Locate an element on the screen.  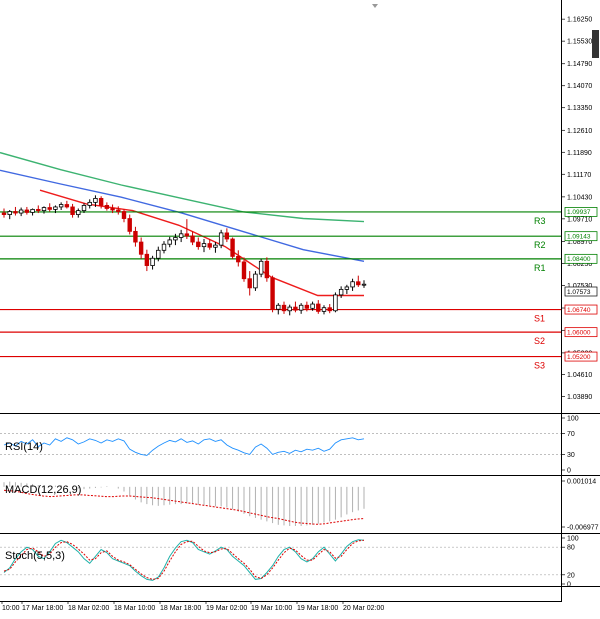
current-price-box is located at coordinates (581, 291).